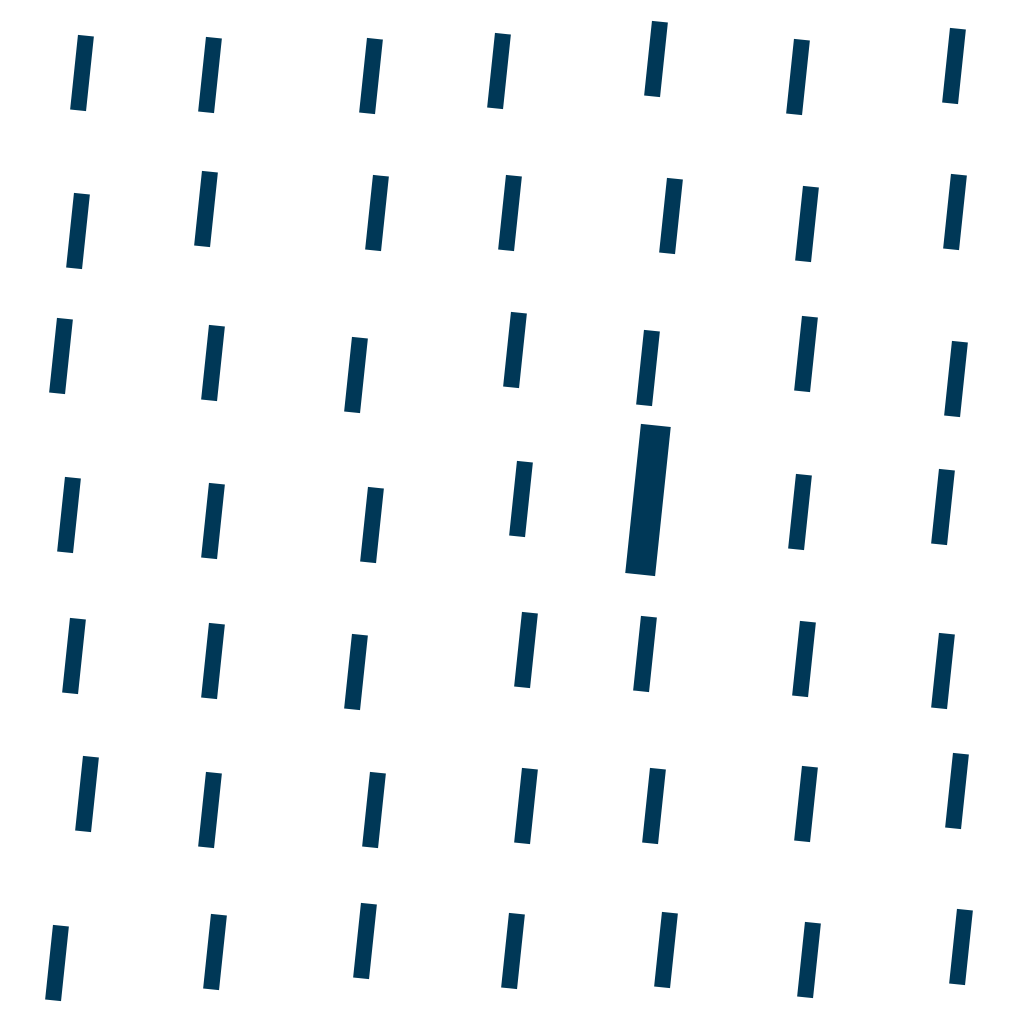 The image size is (1024, 1024). Describe the element at coordinates (213, 521) in the screenshot. I see `distractor-bar-r4-c2` at that location.